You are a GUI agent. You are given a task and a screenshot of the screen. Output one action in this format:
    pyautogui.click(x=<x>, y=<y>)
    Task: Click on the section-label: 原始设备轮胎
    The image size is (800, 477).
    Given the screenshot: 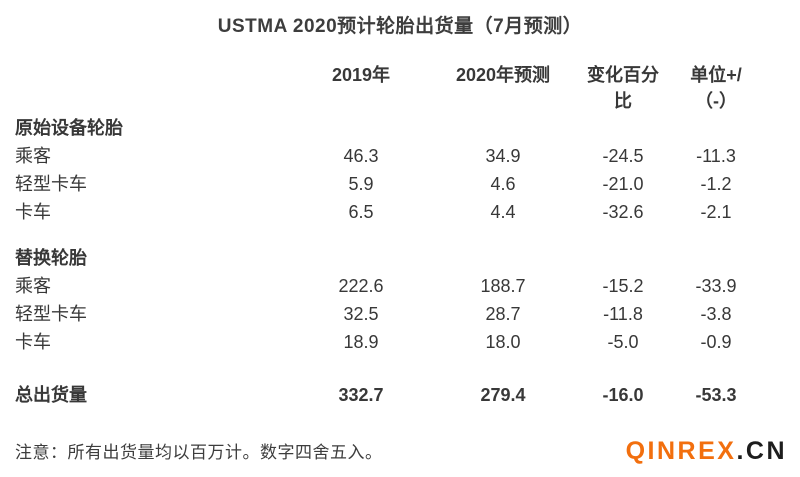 What is the action you would take?
    pyautogui.click(x=69, y=128)
    